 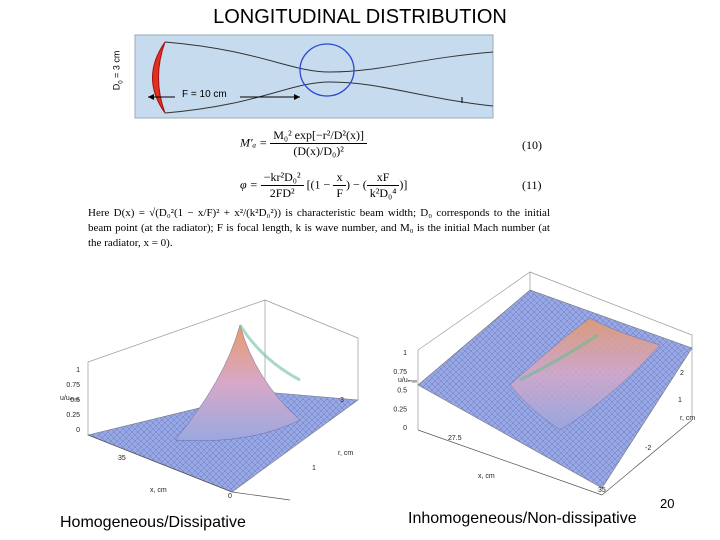 What do you see at coordinates (522, 518) in the screenshot?
I see `caption: Inhomogeneous/Non-dissipative` at bounding box center [522, 518].